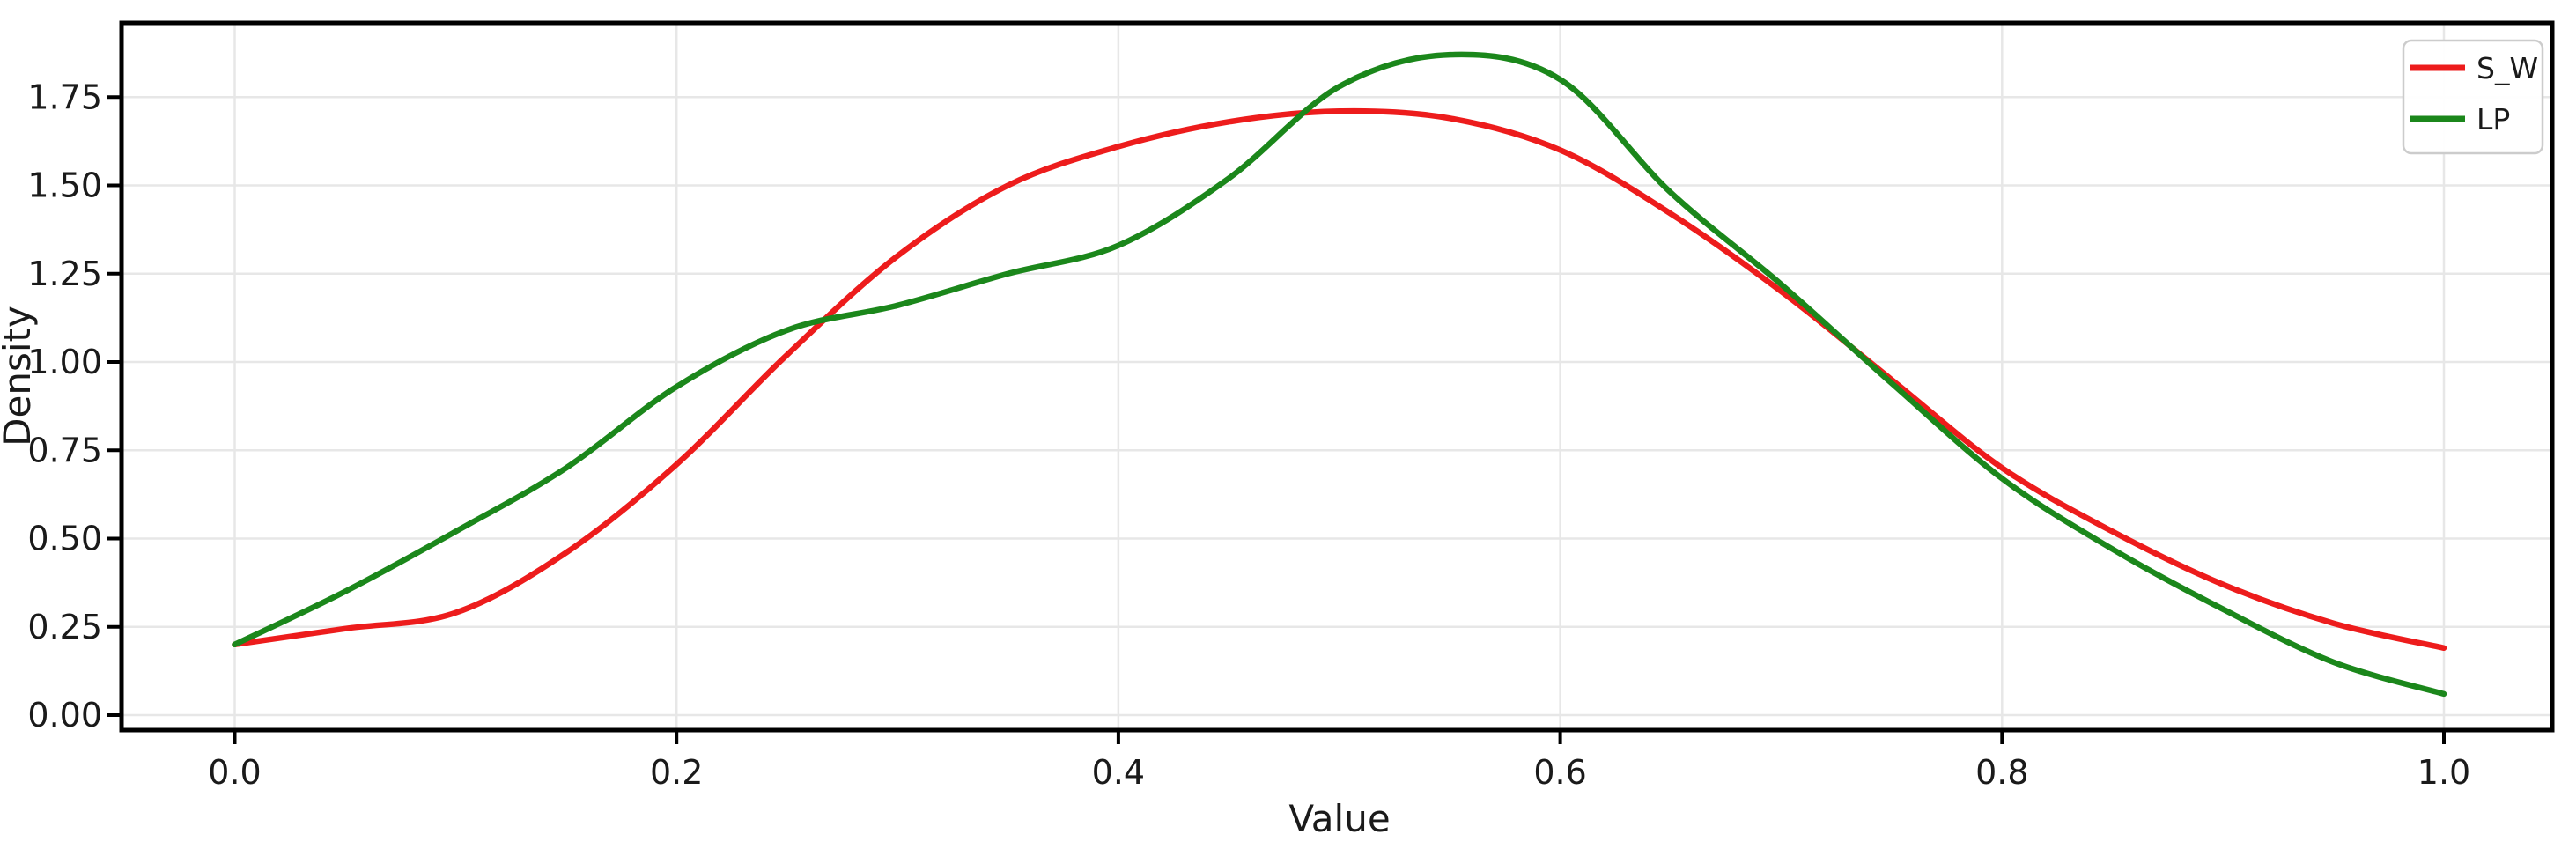 The height and width of the screenshot is (849, 2576). What do you see at coordinates (1559, 772) in the screenshot?
I see `x-tick-label: 0.6` at bounding box center [1559, 772].